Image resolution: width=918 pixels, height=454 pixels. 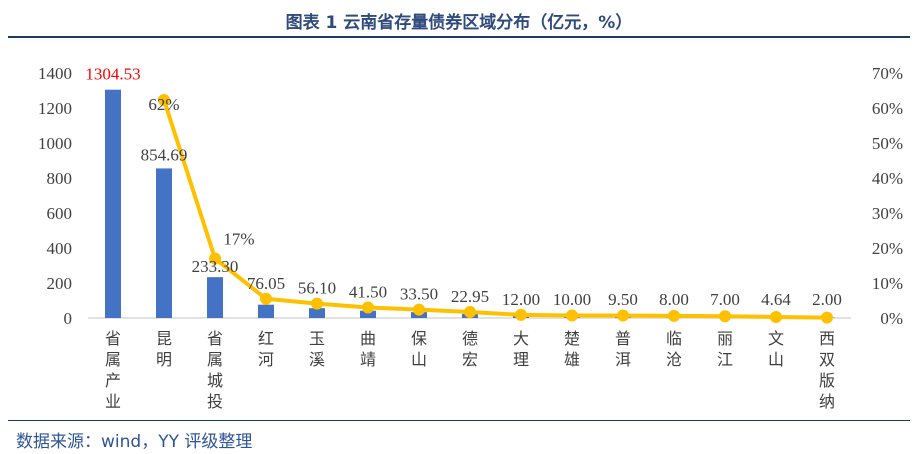 I want to click on left-tick-label: 1200, so click(x=55, y=108).